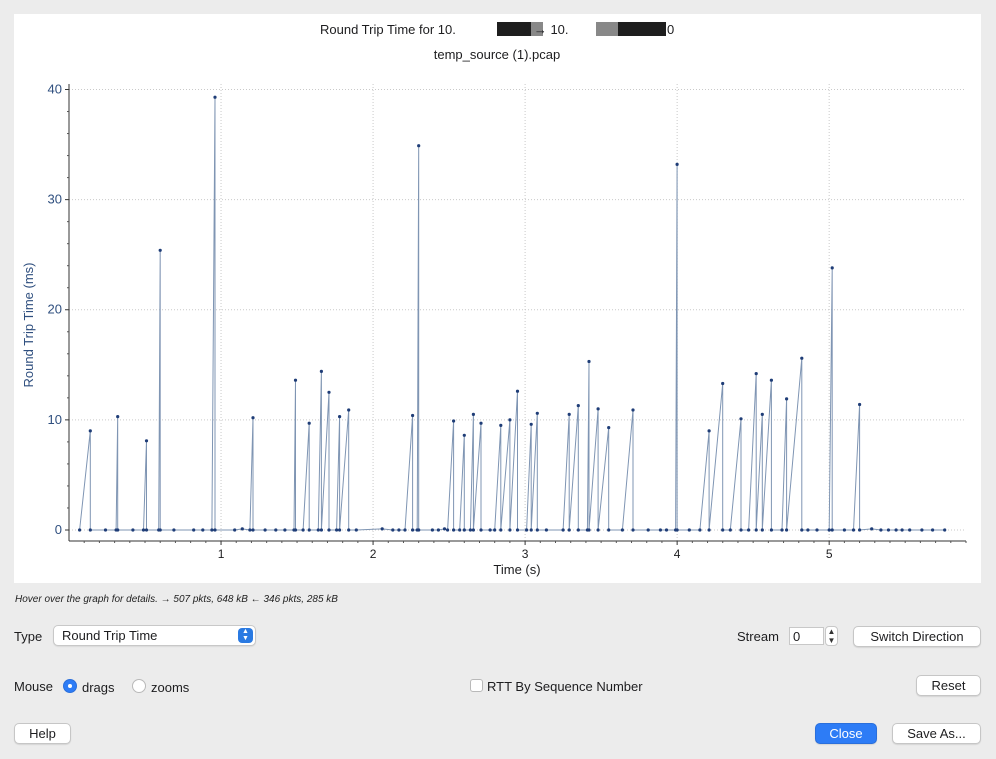  What do you see at coordinates (831, 636) in the screenshot?
I see `stepper-arrows-icon: ▲ ▼` at bounding box center [831, 636].